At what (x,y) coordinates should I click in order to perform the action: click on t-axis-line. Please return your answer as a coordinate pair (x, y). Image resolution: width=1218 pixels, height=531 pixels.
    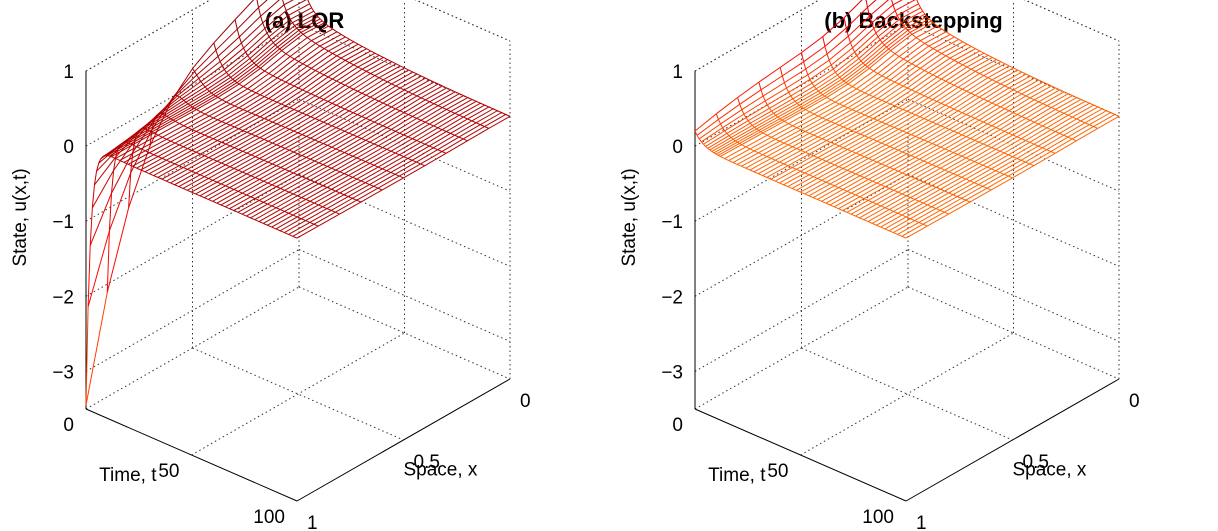
    Looking at the image, I should click on (800, 455).